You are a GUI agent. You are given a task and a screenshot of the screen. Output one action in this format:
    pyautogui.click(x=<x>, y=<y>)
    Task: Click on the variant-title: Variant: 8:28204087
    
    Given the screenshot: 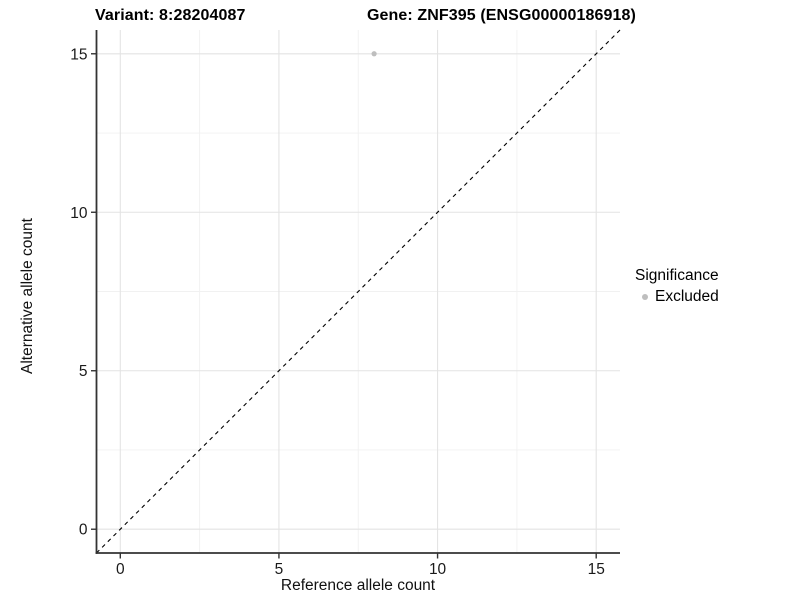 What is the action you would take?
    pyautogui.click(x=170, y=15)
    